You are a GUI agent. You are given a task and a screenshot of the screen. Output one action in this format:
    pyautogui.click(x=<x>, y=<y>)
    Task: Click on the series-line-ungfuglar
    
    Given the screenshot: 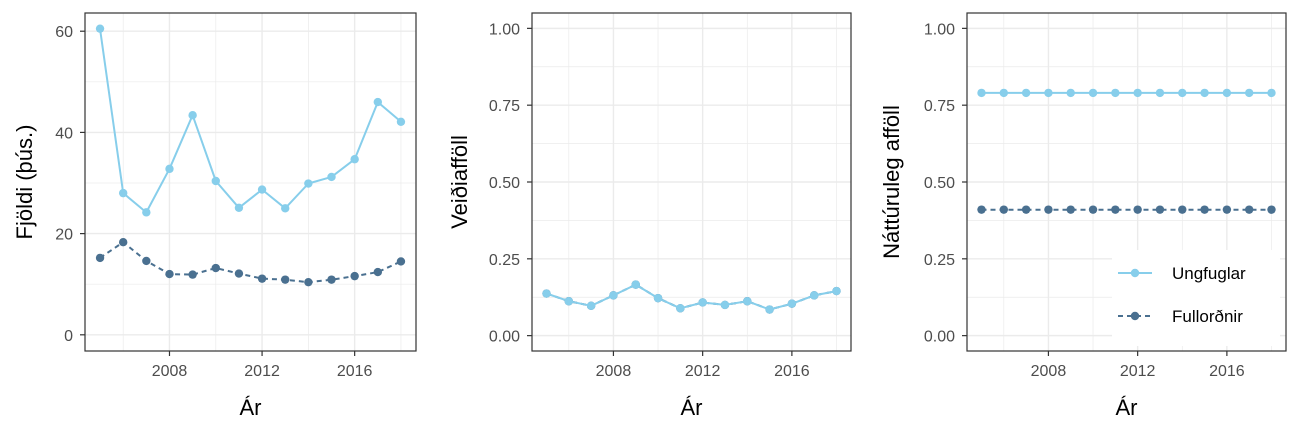 What is the action you would take?
    pyautogui.click(x=250, y=121)
    